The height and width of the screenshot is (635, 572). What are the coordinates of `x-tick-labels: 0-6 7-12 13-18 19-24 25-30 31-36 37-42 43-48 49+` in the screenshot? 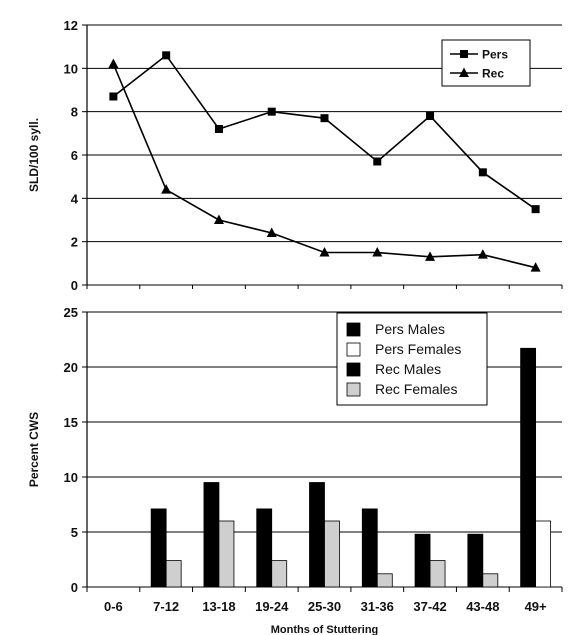 It's located at (325, 606).